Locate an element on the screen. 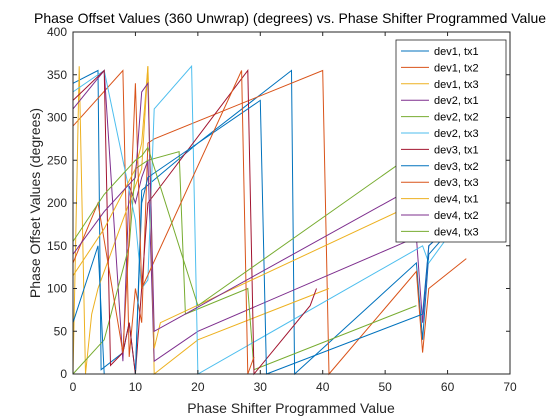 This screenshot has height=420, width=560. legend-label-11: dev4, tx2 is located at coordinates (456, 216).